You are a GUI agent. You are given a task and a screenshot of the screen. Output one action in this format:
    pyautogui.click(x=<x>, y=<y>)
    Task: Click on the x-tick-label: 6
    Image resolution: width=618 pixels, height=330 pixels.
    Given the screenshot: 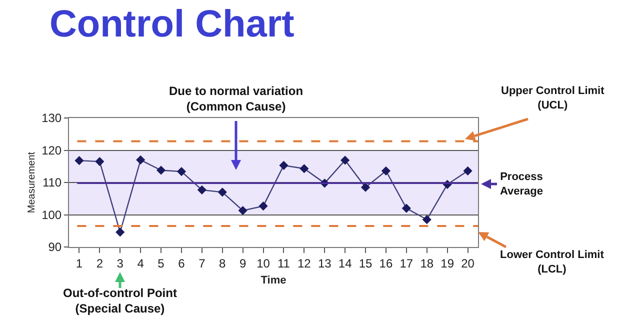 What is the action you would take?
    pyautogui.click(x=182, y=263)
    